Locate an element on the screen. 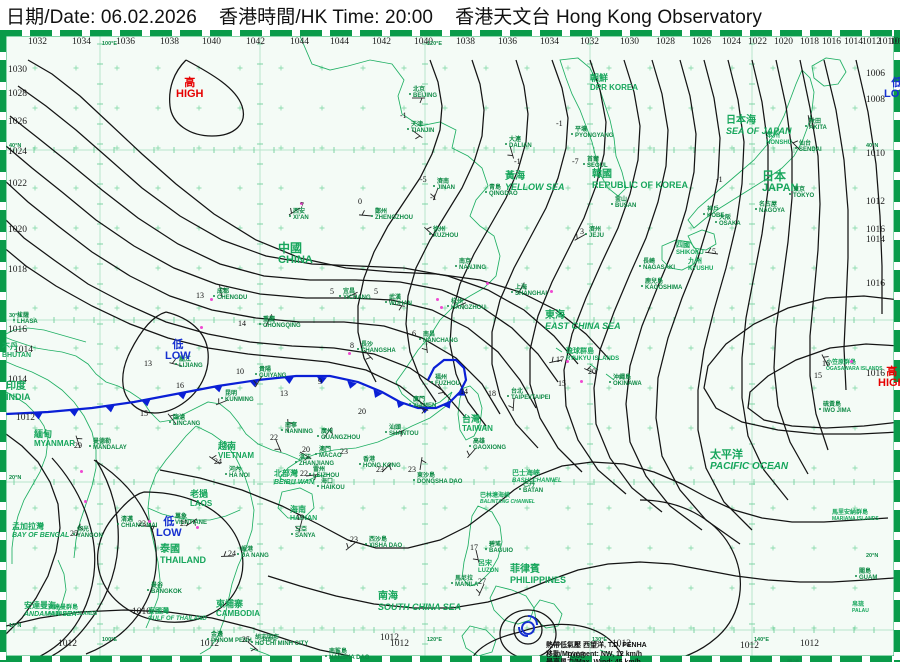  geo-label-cn: 菲律賓 is located at coordinates (525, 569).